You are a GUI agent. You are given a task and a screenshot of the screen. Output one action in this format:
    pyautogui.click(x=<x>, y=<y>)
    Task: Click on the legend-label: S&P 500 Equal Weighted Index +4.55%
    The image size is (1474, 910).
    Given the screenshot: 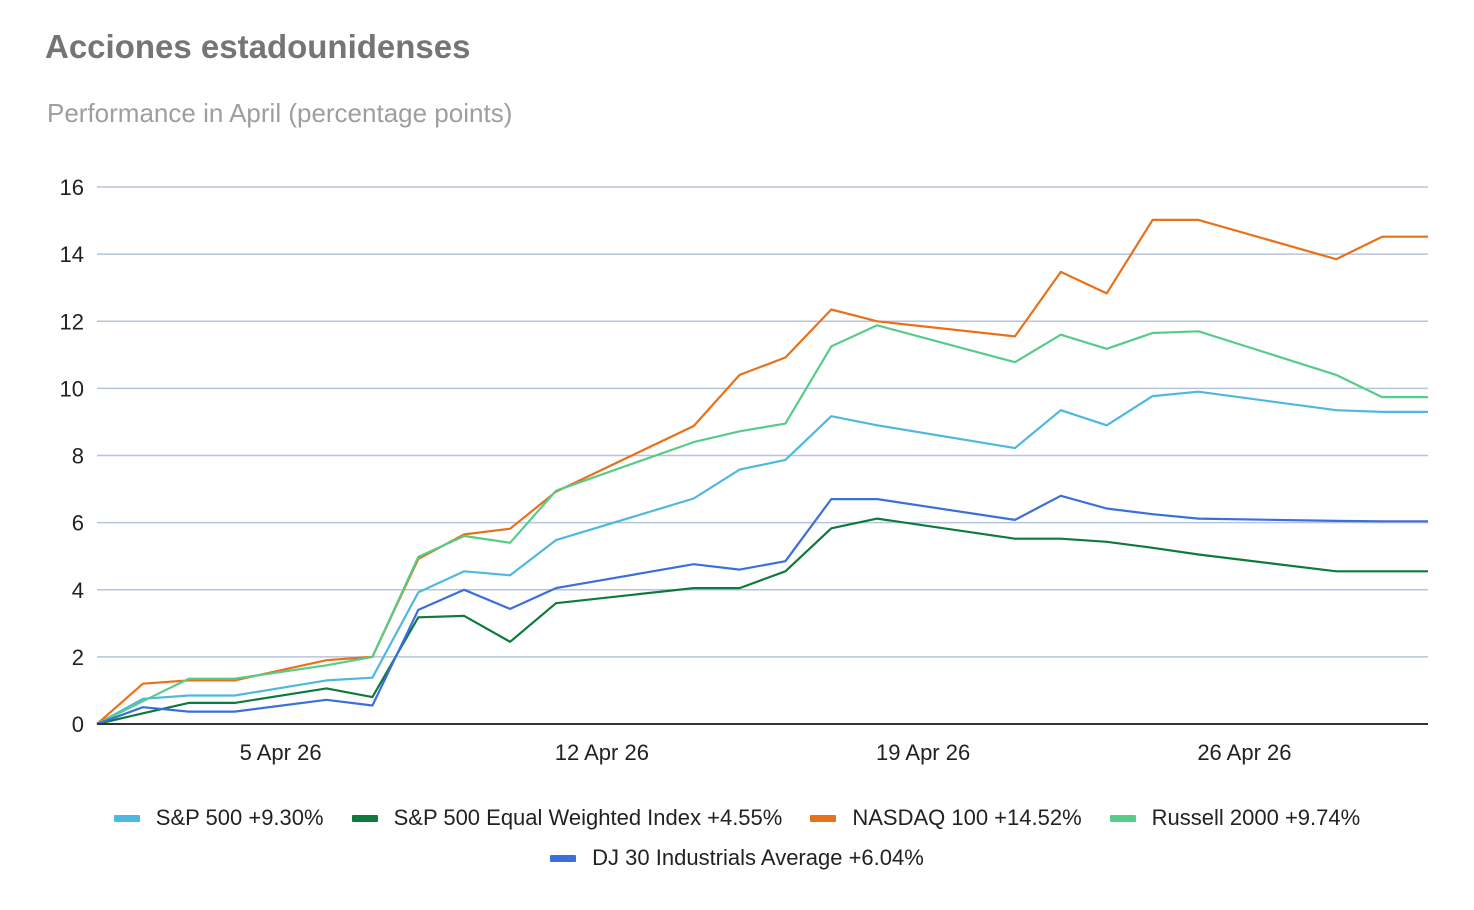 What is the action you would take?
    pyautogui.click(x=588, y=817)
    